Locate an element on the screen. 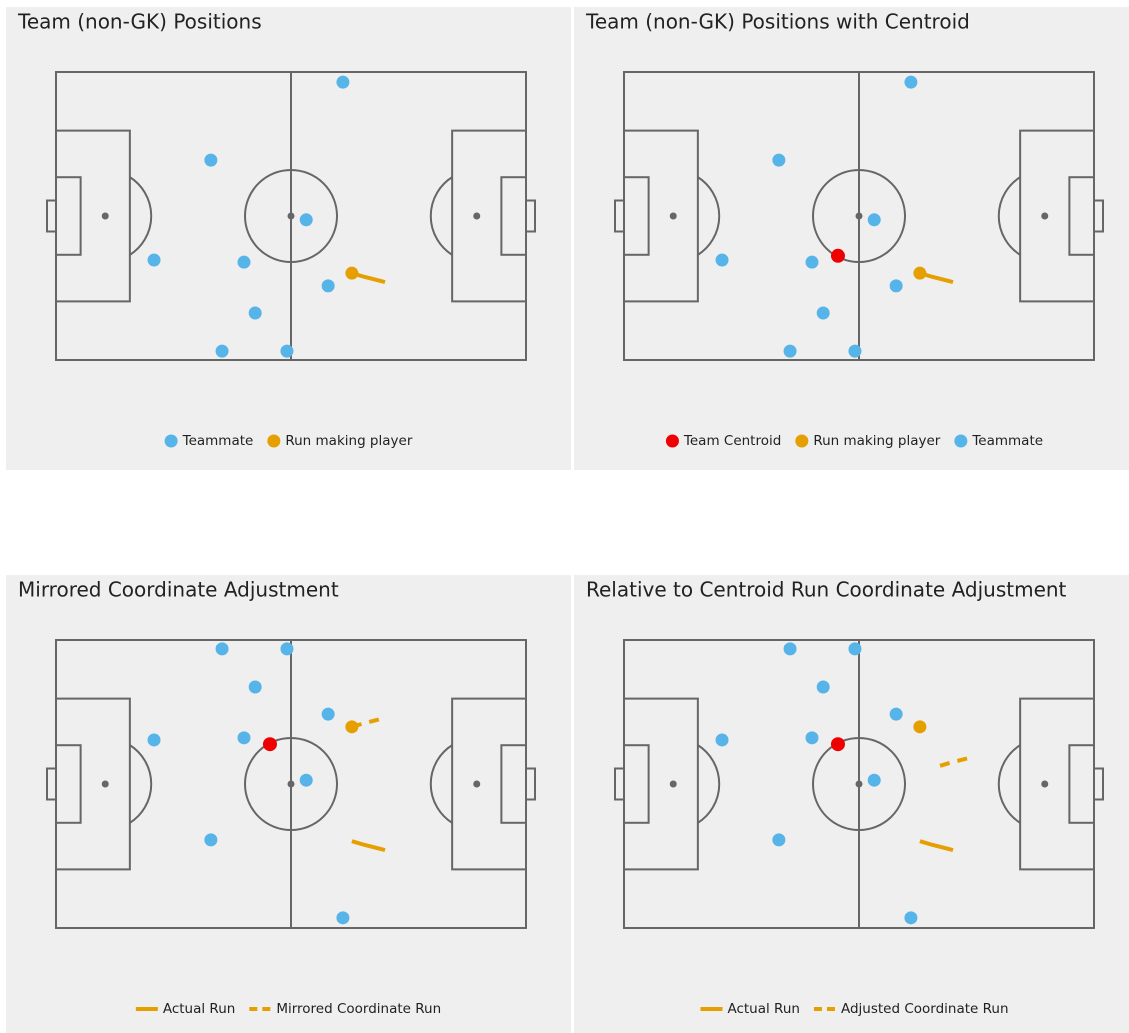  panel-title: Team (non-GK) Positions is located at coordinates (139, 22).